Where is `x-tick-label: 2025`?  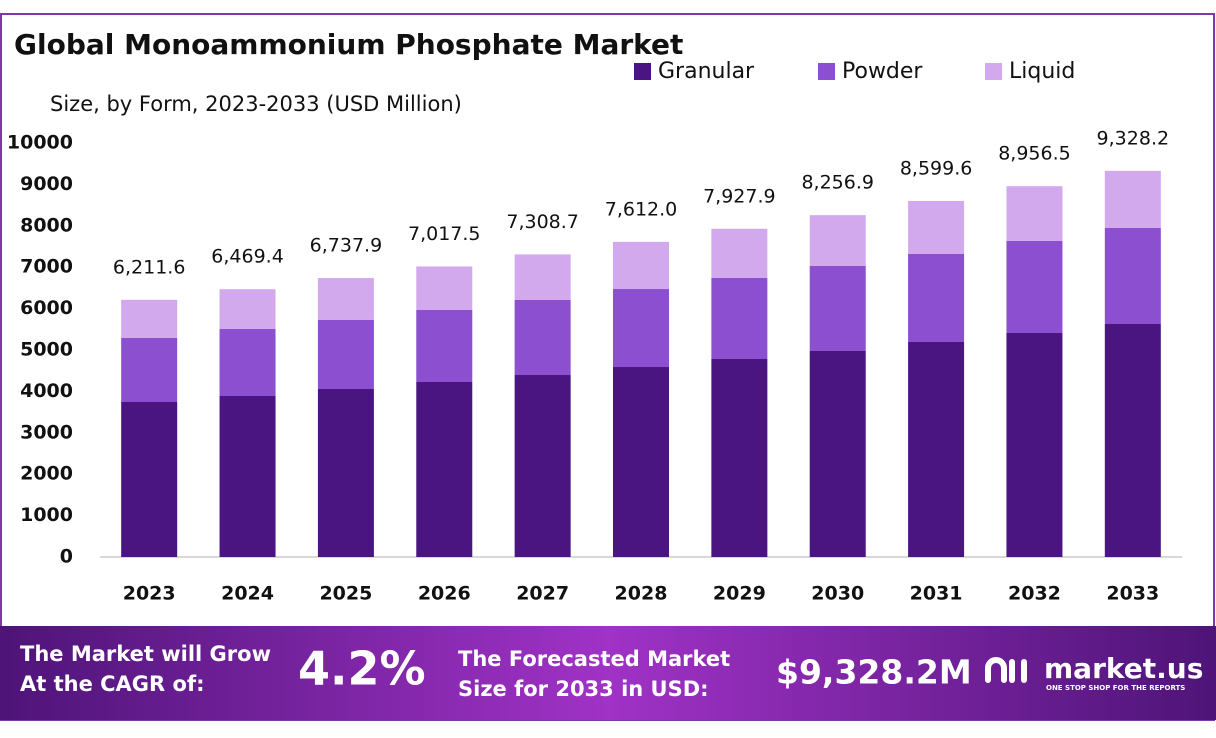 x-tick-label: 2025 is located at coordinates (345, 594).